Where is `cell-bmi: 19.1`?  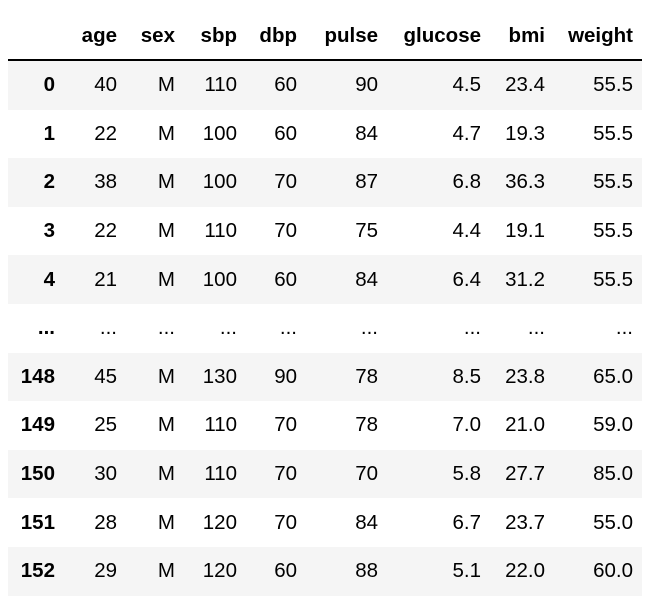 cell-bmi: 19.1 is located at coordinates (525, 231).